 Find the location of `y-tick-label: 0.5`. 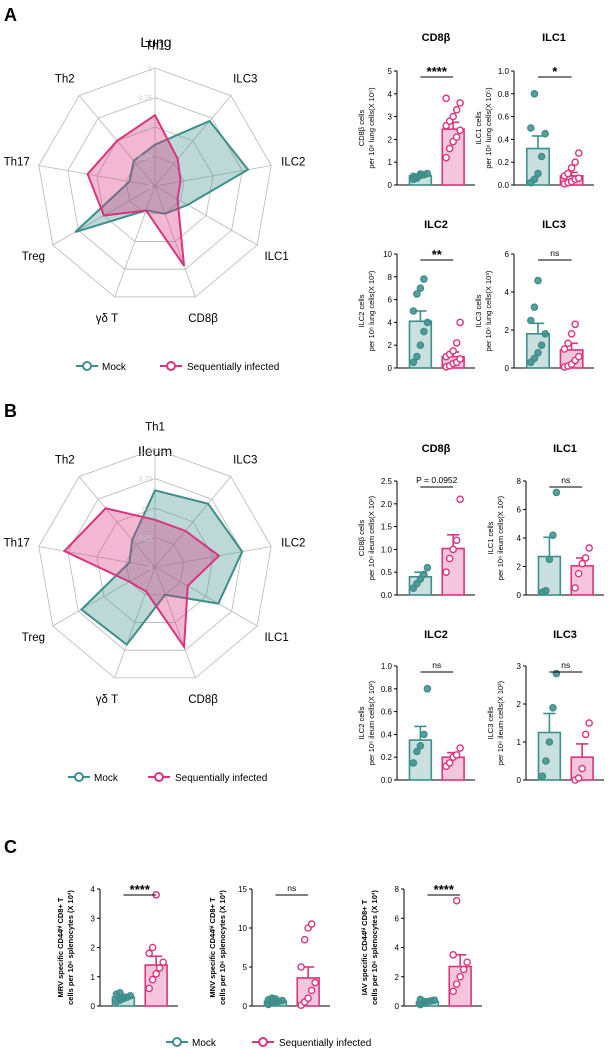

y-tick-label: 0.5 is located at coordinates (387, 572).